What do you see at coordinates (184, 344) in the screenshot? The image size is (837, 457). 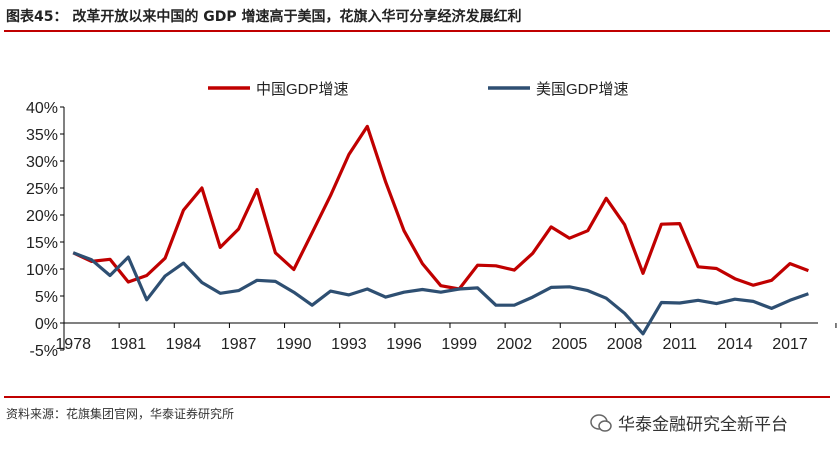 I see `x-tick-label: 1984` at bounding box center [184, 344].